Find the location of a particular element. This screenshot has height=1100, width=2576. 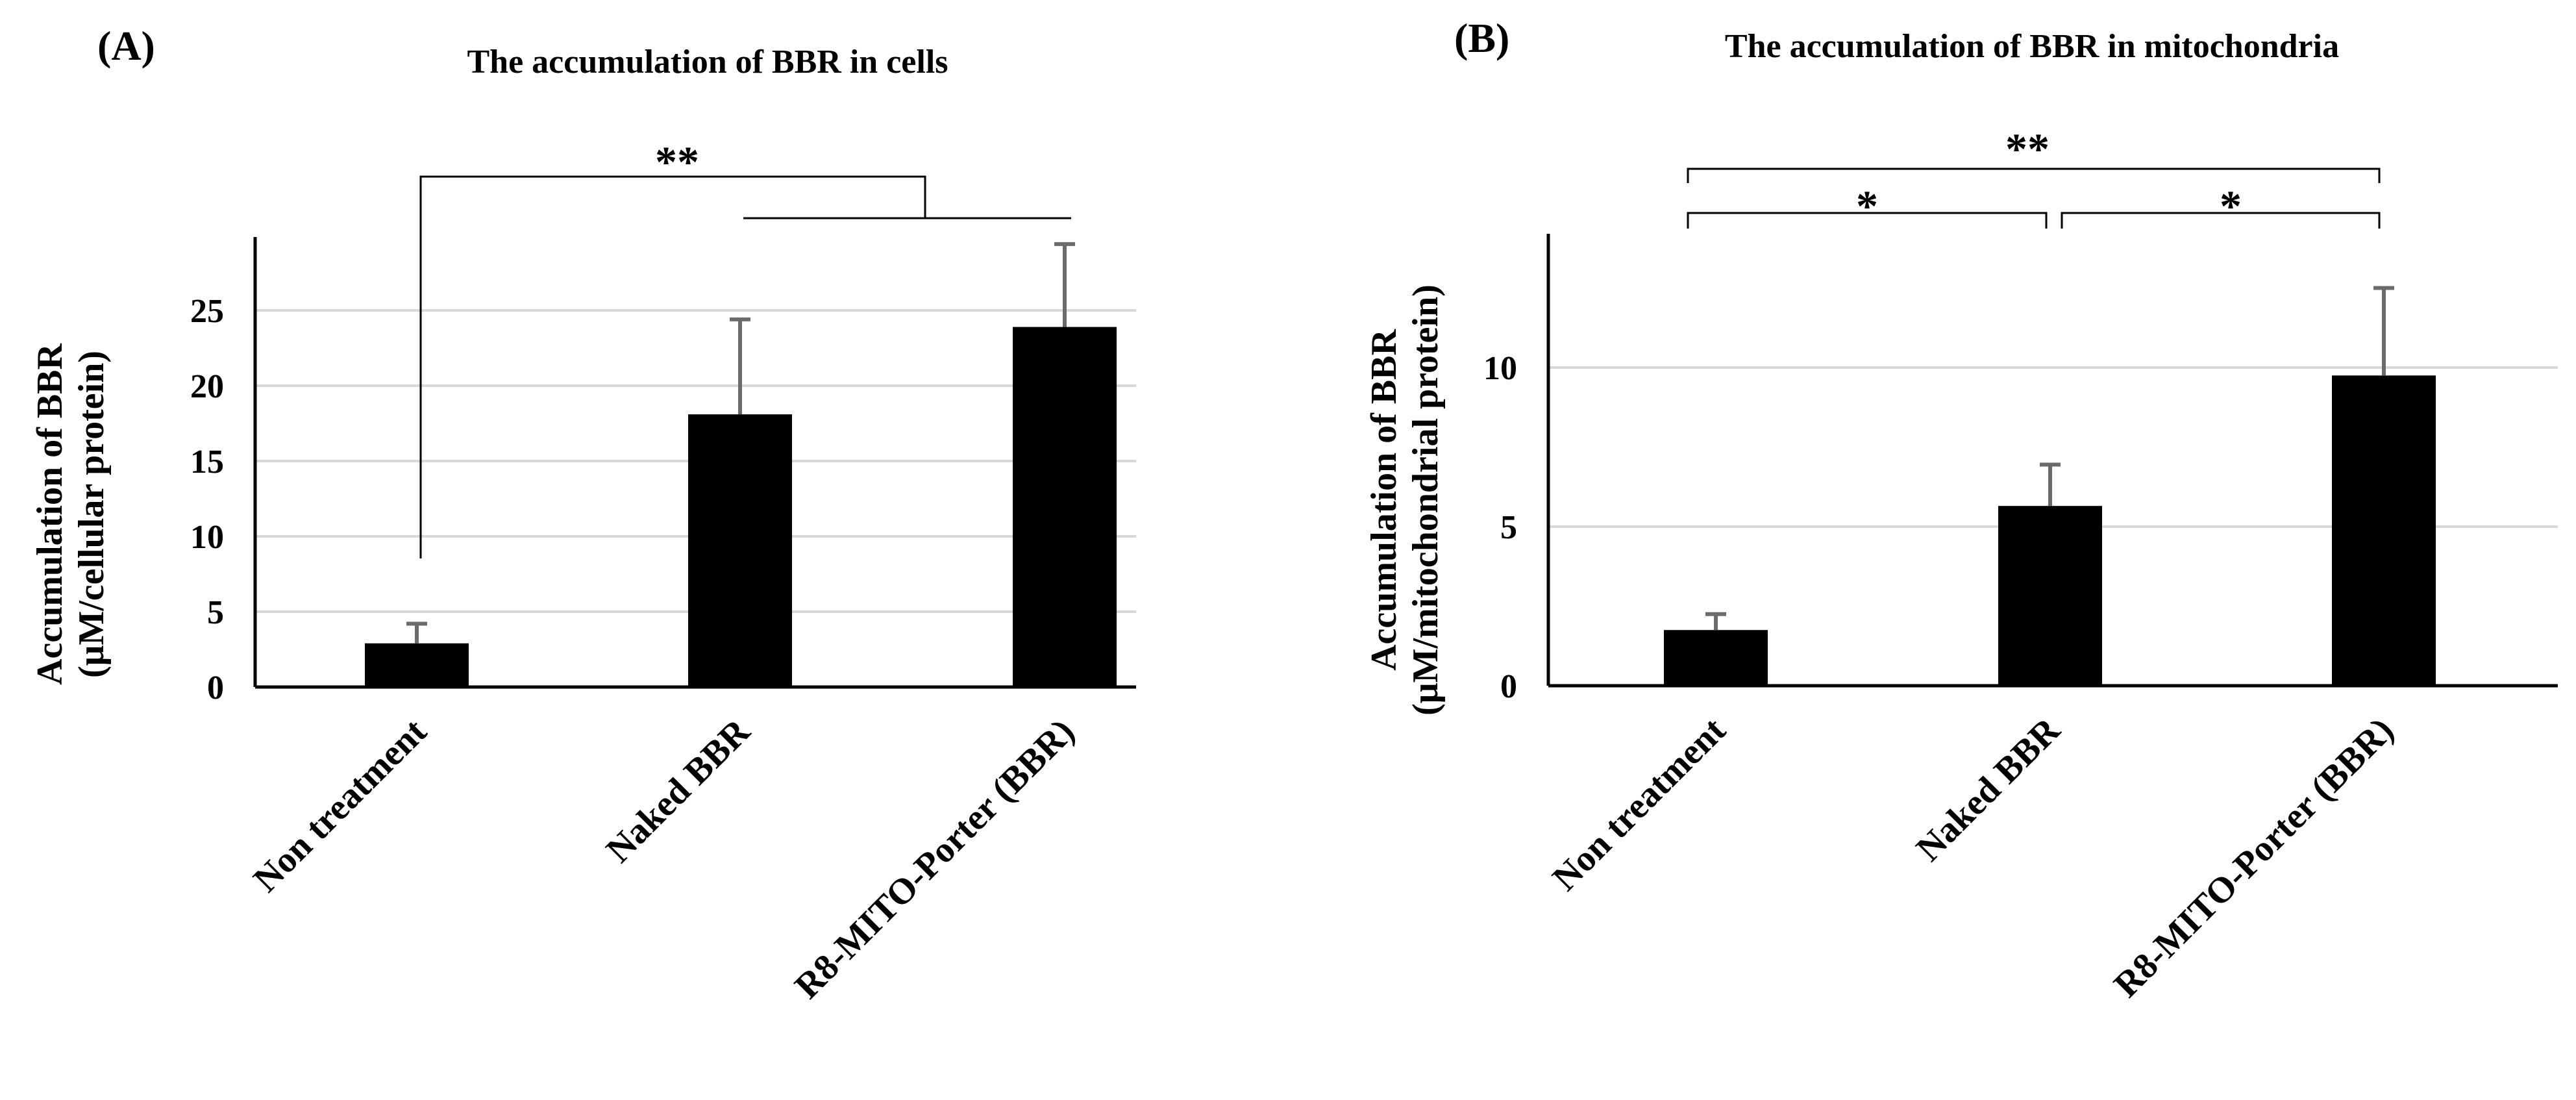

panel-b-label: (B) is located at coordinates (1481, 38).